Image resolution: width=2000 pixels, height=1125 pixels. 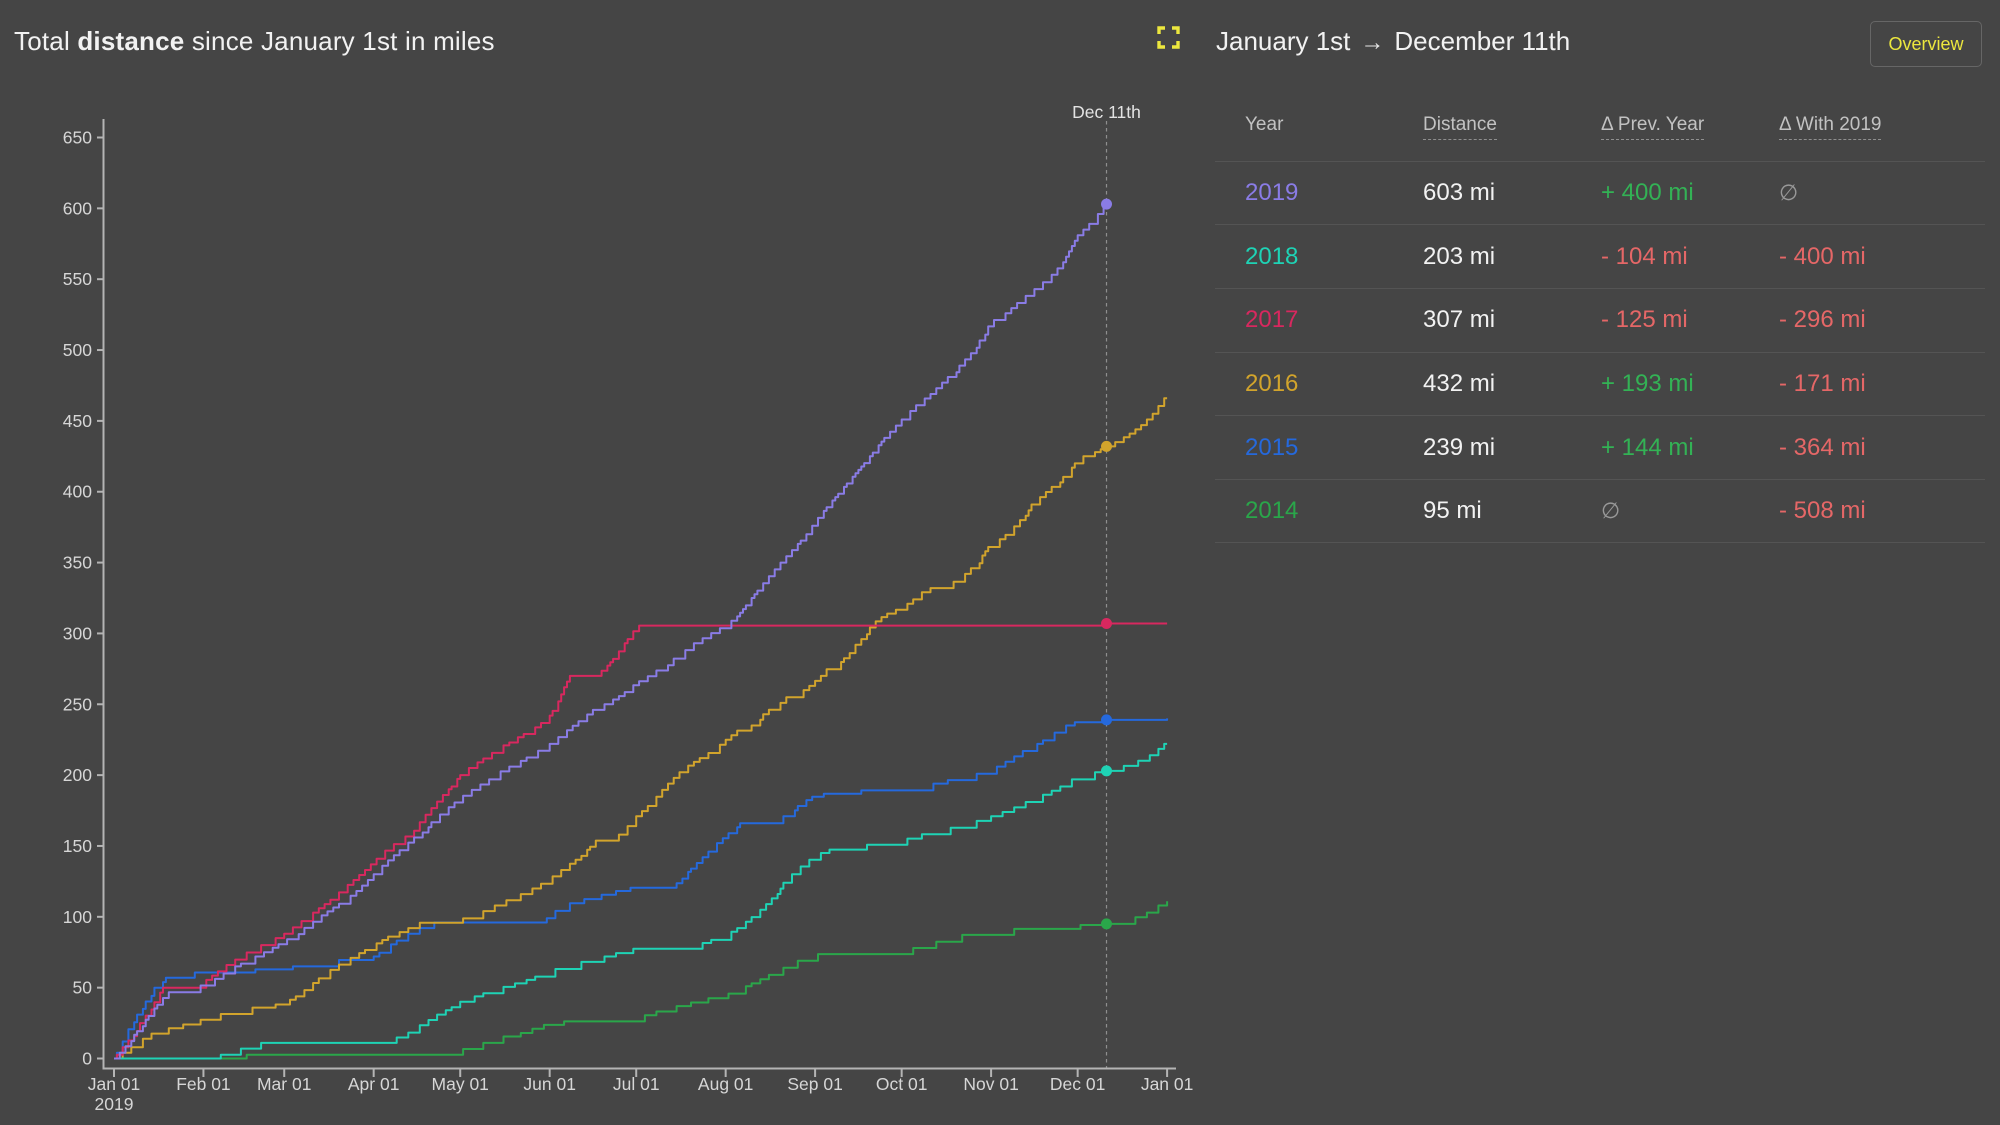 What do you see at coordinates (990, 1084) in the screenshot?
I see `x-tick-label: Nov 01` at bounding box center [990, 1084].